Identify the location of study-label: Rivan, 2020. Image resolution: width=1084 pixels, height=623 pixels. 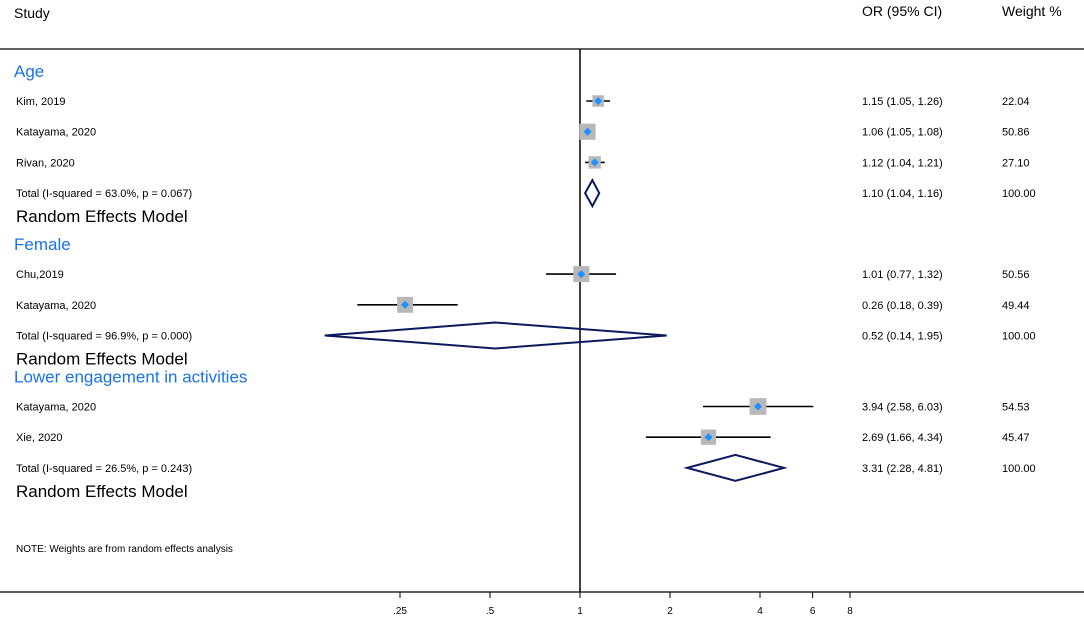
(45, 163).